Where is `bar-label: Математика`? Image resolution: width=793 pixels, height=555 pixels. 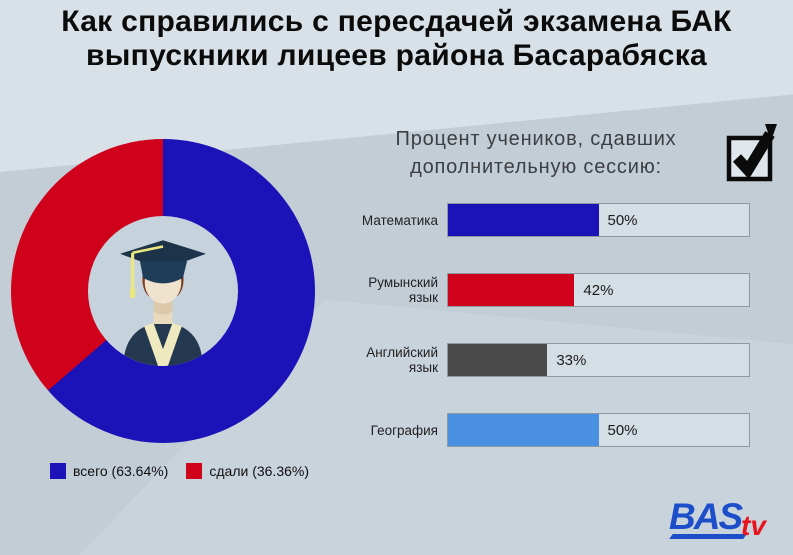
bar-label: Математика is located at coordinates (399, 220).